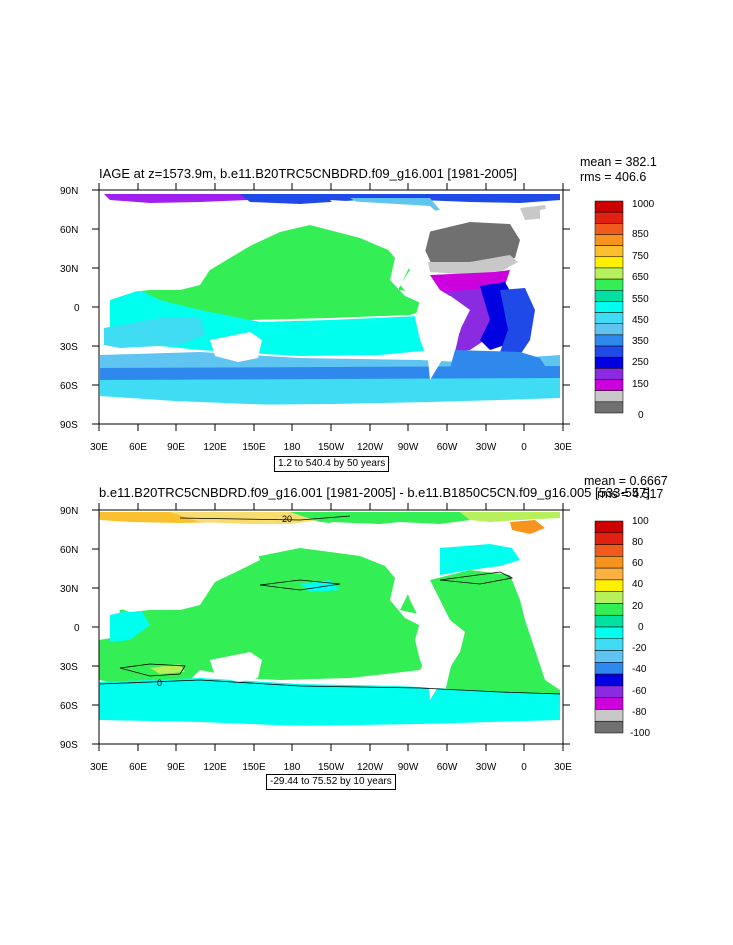  Describe the element at coordinates (69, 386) in the screenshot. I see `p1-lat-label: 60S` at that location.